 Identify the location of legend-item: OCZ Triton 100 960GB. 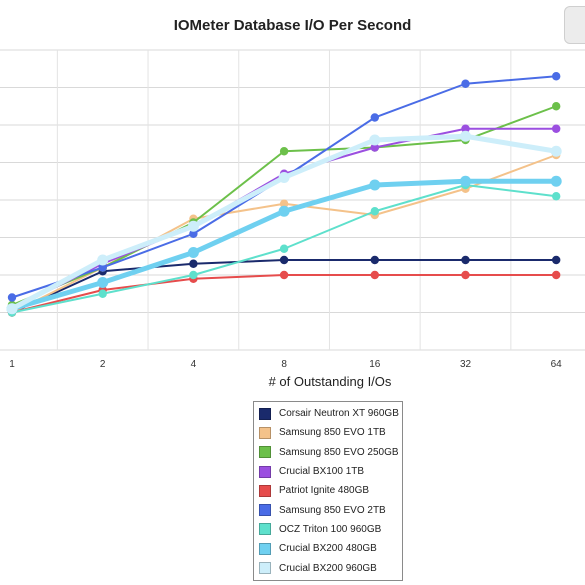
(328, 529).